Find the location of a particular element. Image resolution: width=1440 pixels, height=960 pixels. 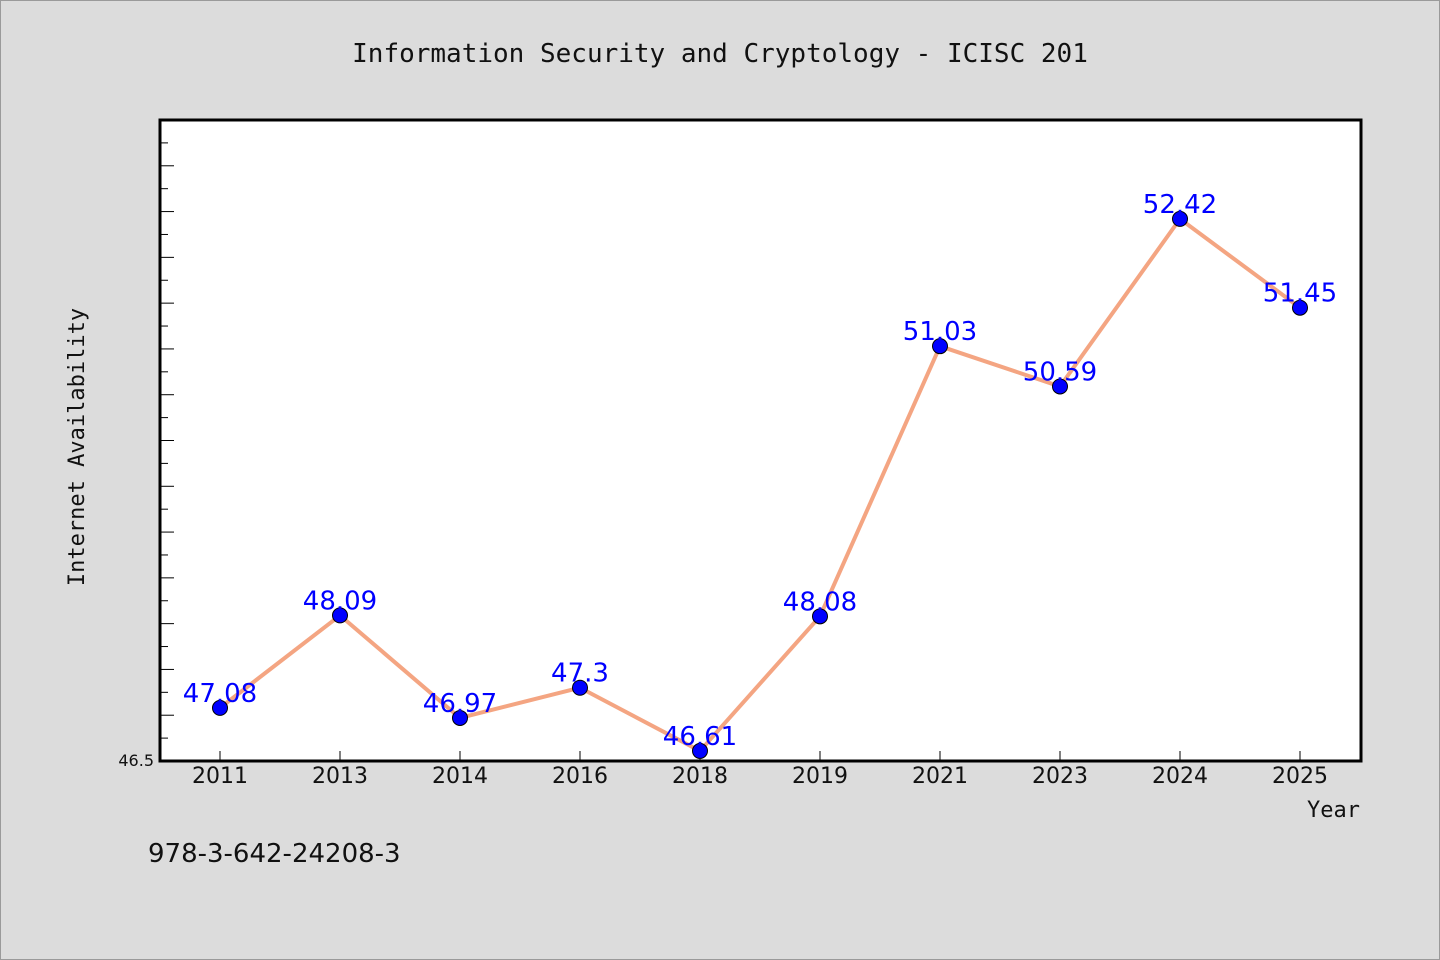

x-tick-label: 2024 is located at coordinates (1180, 776).